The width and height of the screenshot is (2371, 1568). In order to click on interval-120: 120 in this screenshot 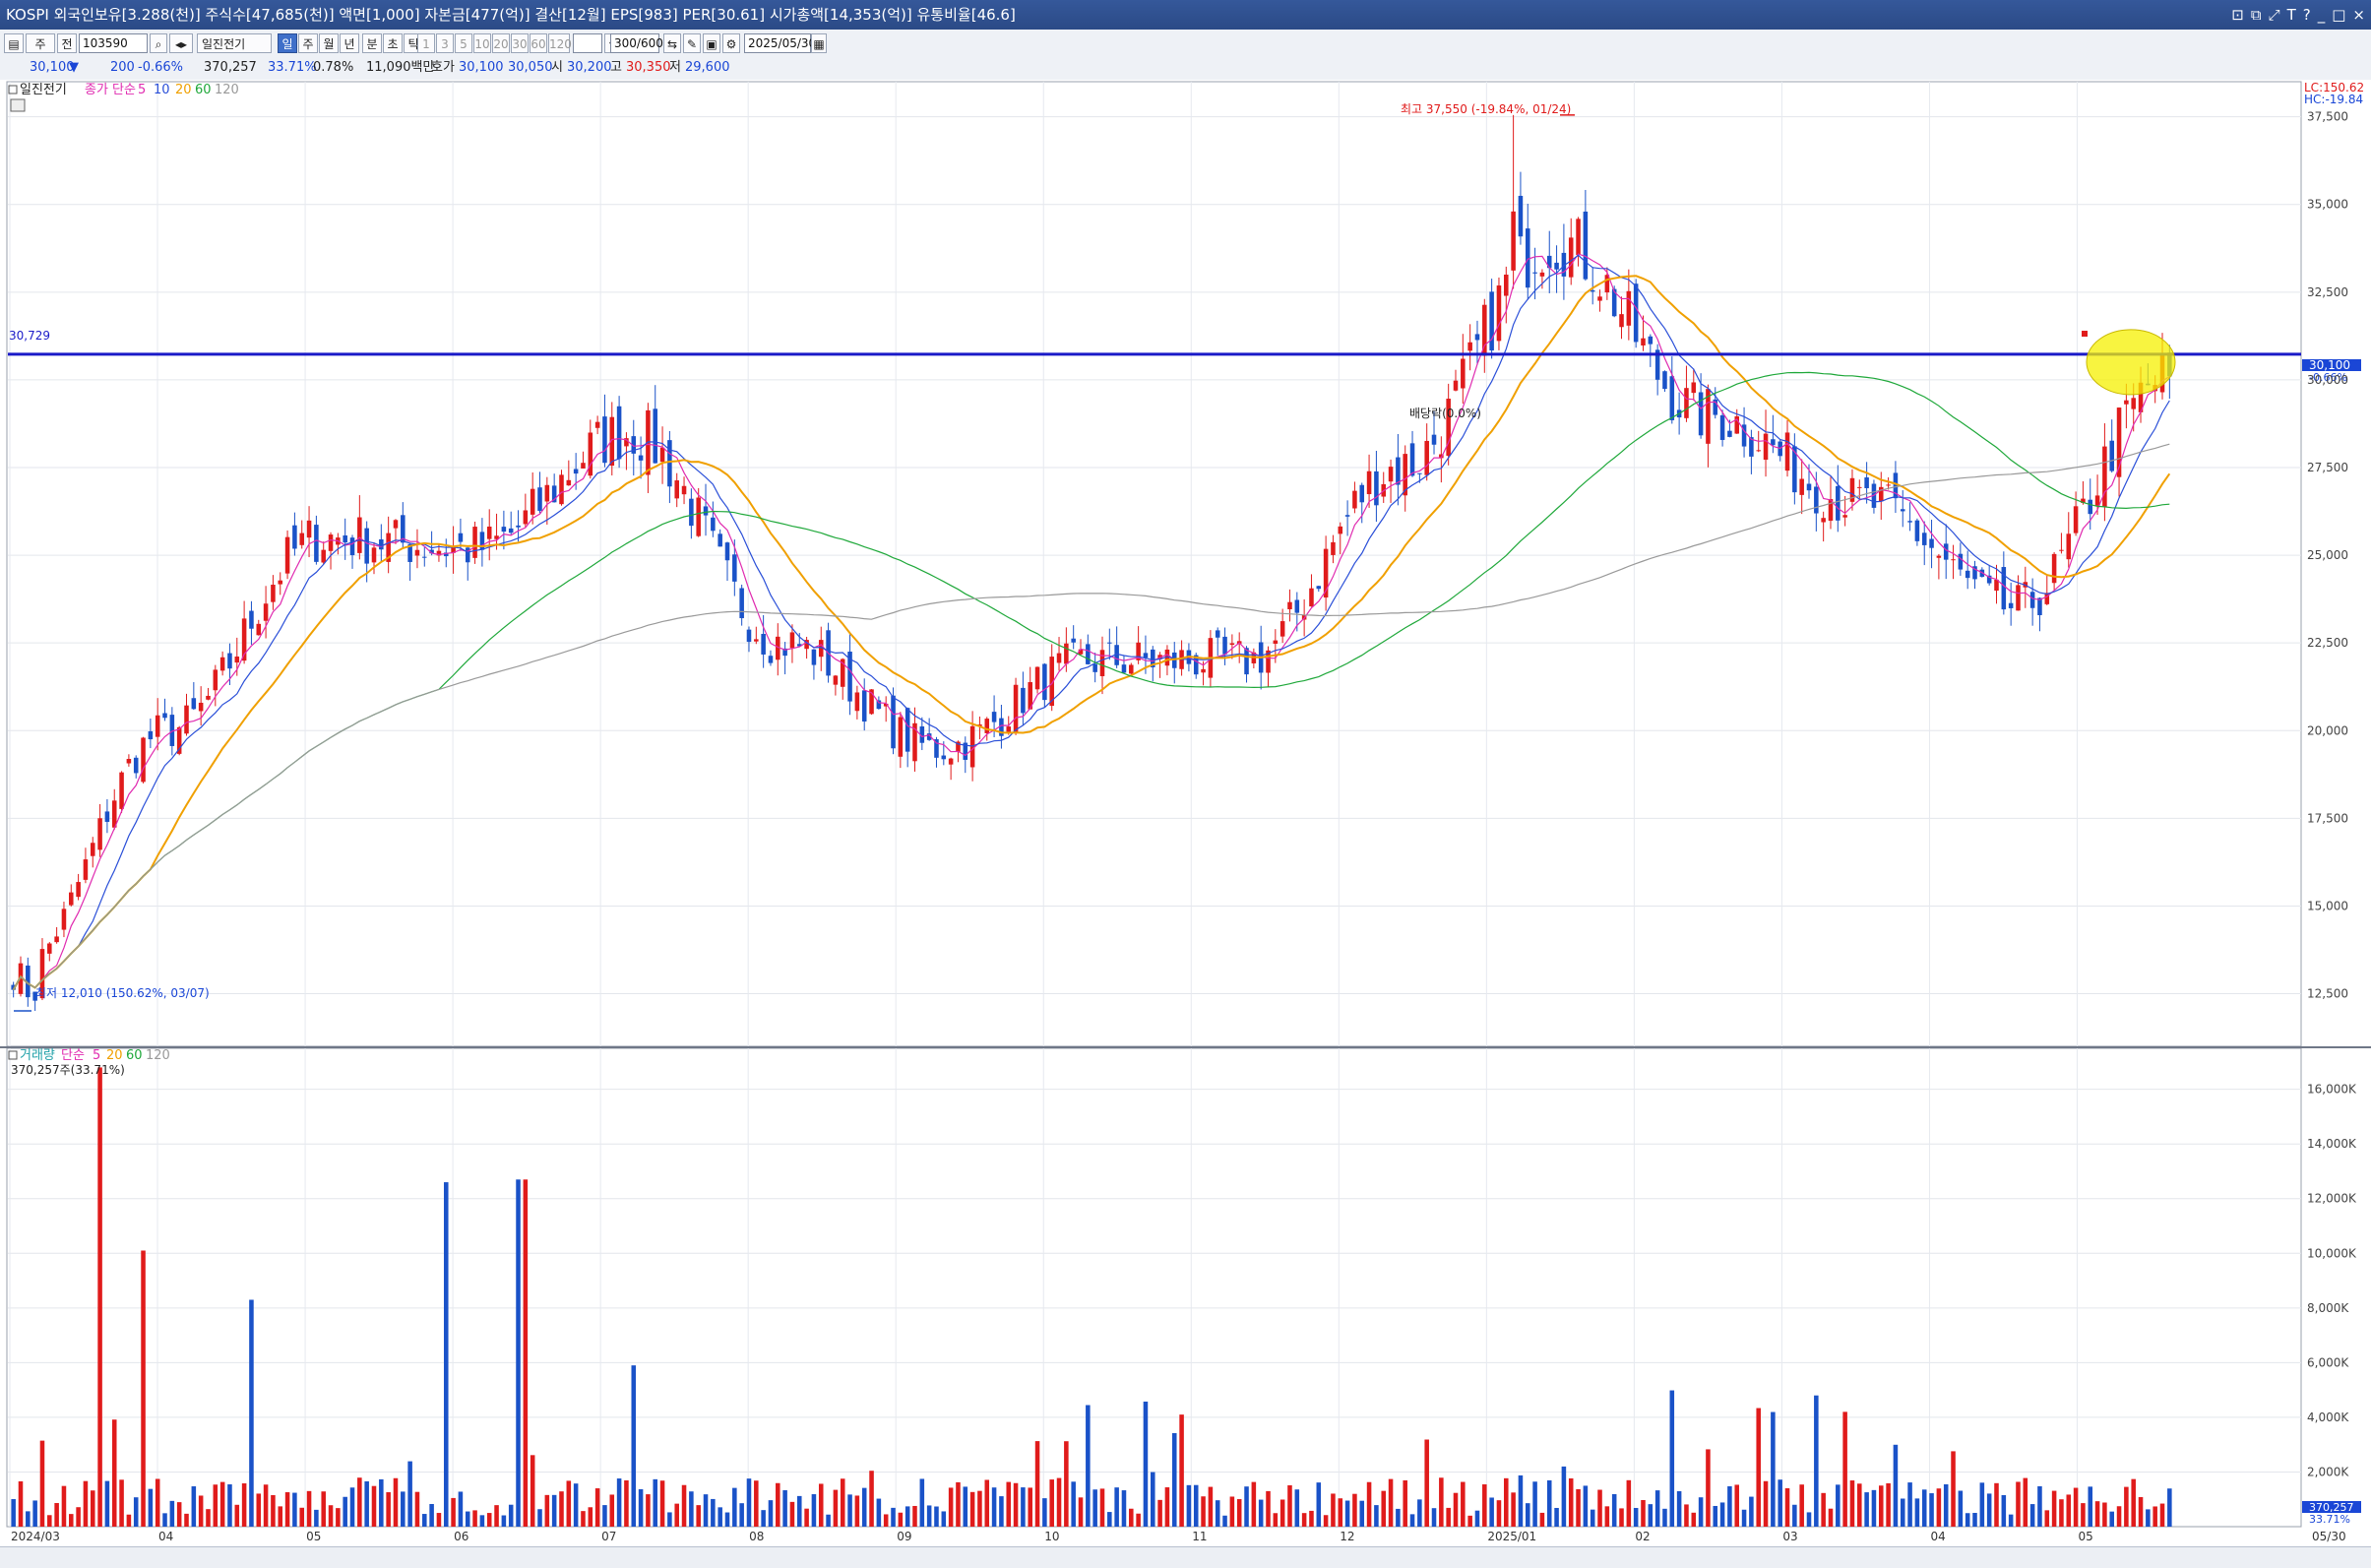, I will do `click(560, 43)`.